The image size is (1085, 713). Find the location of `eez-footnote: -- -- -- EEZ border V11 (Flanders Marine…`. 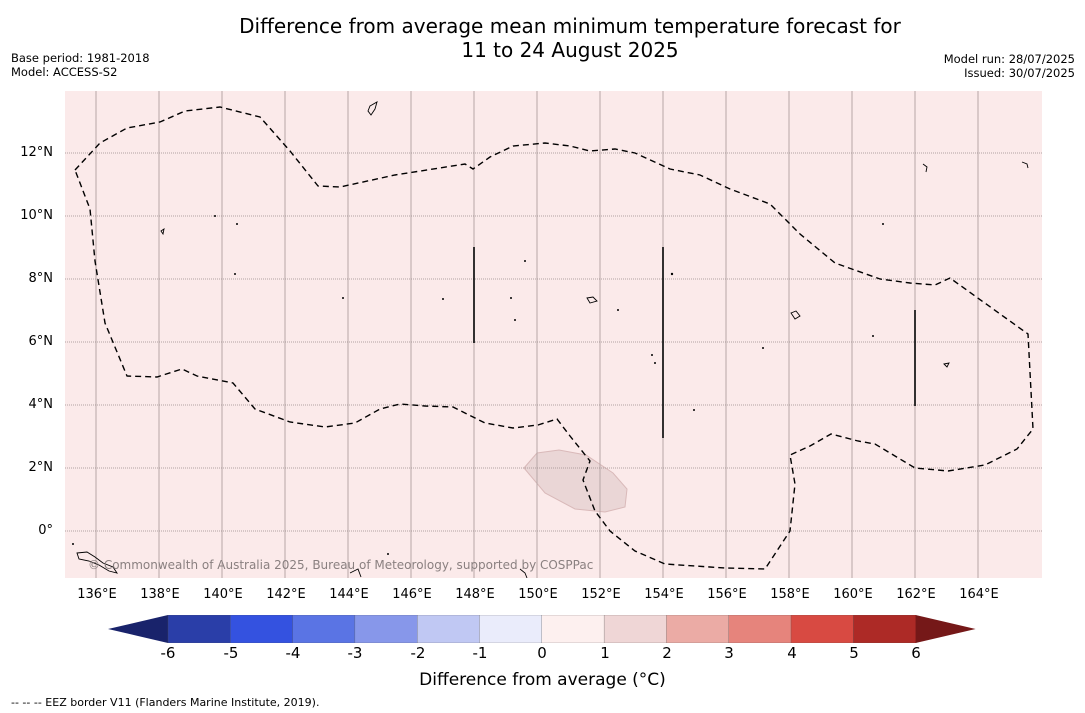

eez-footnote: -- -- -- EEZ border V11 (Flanders Marine… is located at coordinates (165, 702).